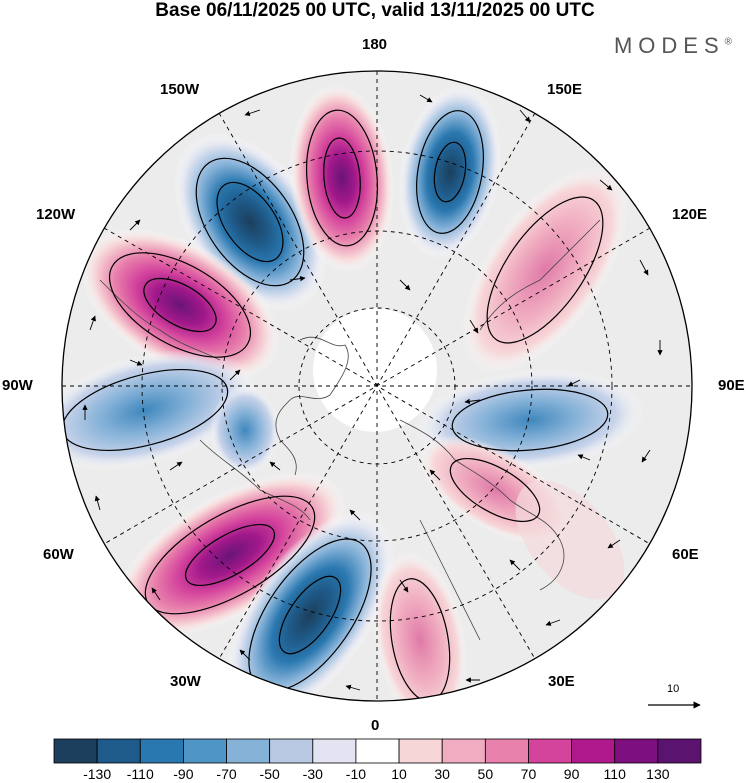  I want to click on label-lon-150e: 150E, so click(565, 89).